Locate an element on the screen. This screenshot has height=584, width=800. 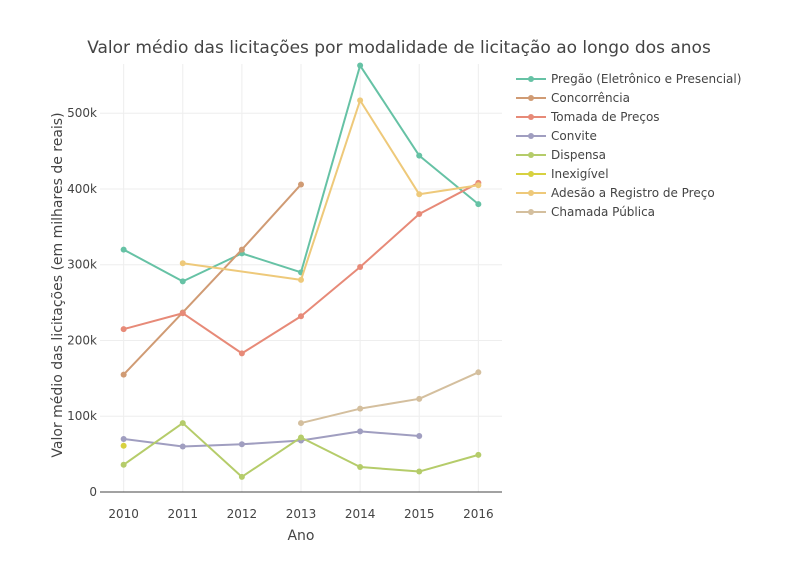
legend-item: Chamada Pública is located at coordinates (585, 212).